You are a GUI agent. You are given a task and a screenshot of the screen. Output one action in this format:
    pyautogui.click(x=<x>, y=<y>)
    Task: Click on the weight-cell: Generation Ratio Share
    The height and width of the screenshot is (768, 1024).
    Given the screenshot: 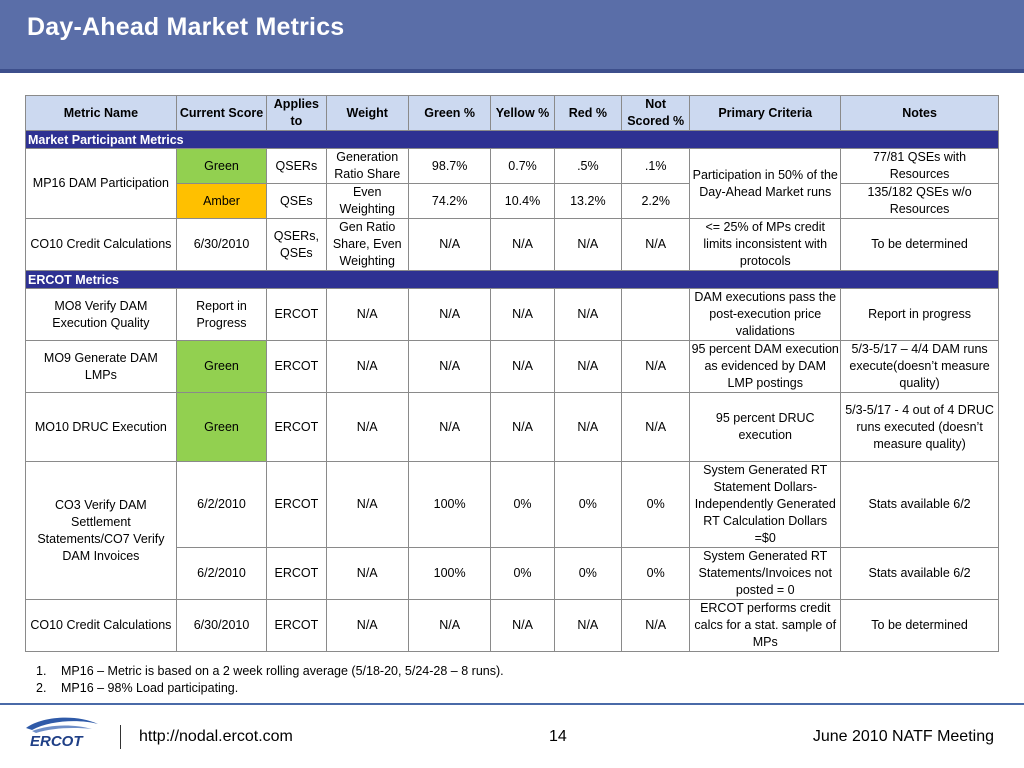 What is the action you would take?
    pyautogui.click(x=367, y=166)
    